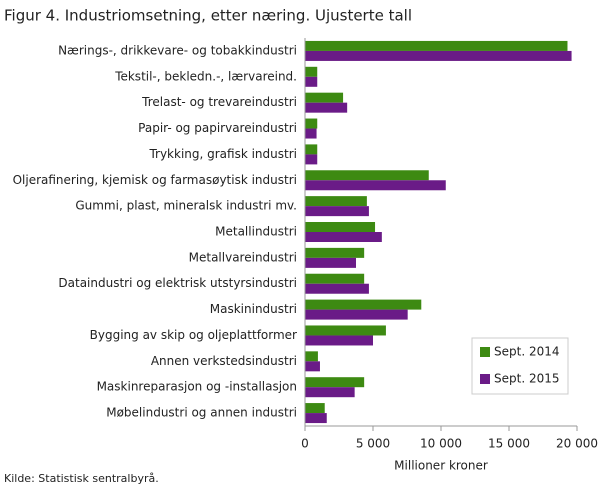 This screenshot has height=488, width=609. I want to click on x-tick-label: 20 000, so click(577, 444).